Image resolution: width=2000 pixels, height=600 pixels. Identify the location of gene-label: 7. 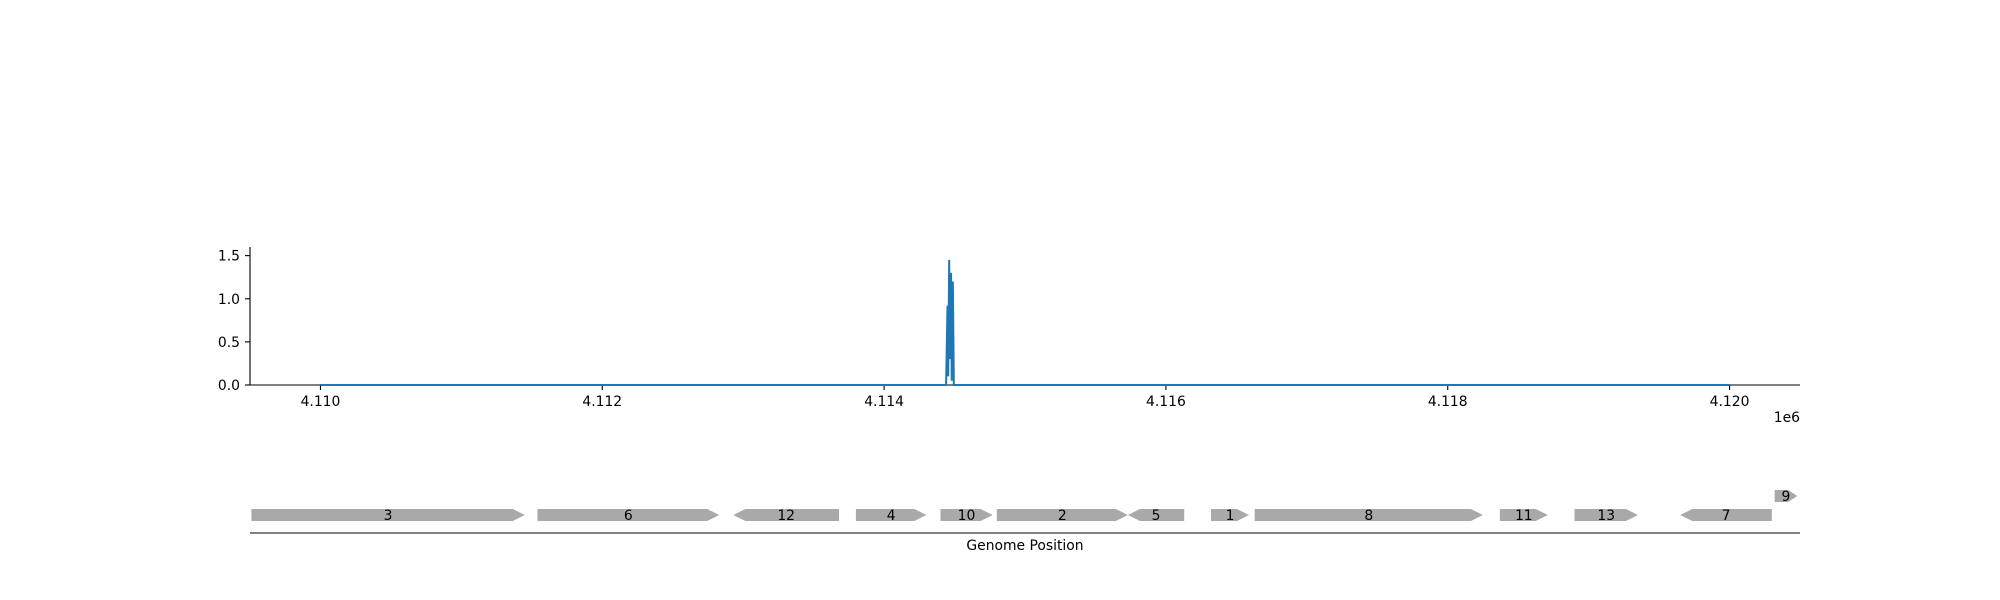
(1726, 516).